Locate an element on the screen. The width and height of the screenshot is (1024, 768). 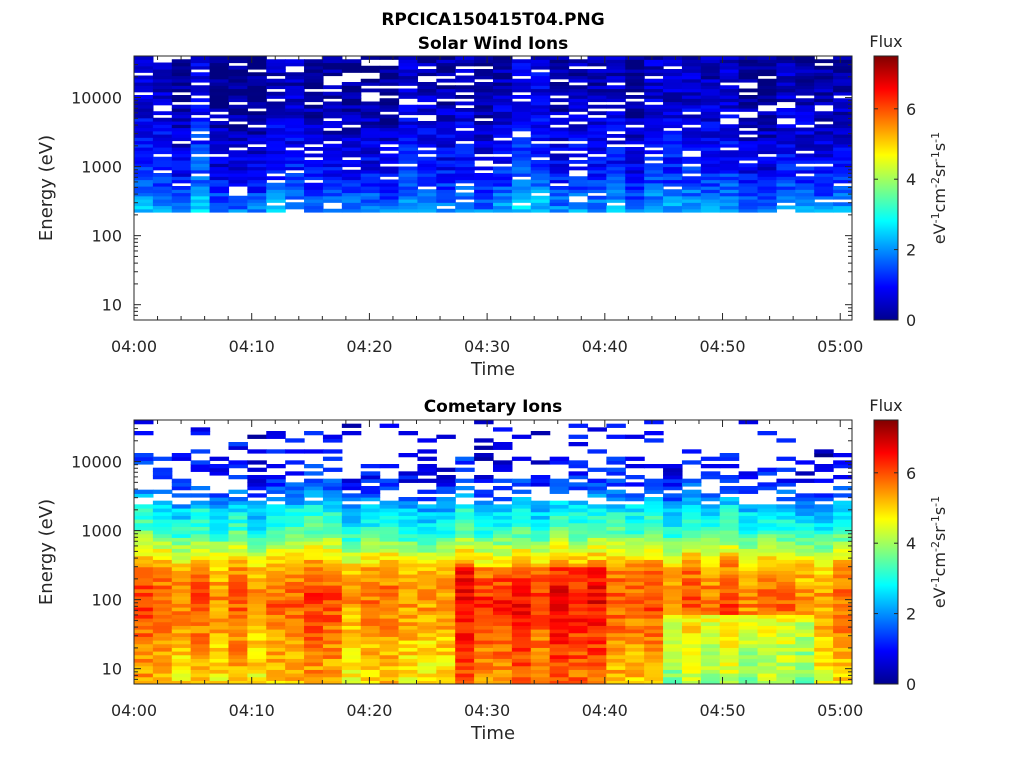
x-tick-label: 04:50 is located at coordinates (722, 710).